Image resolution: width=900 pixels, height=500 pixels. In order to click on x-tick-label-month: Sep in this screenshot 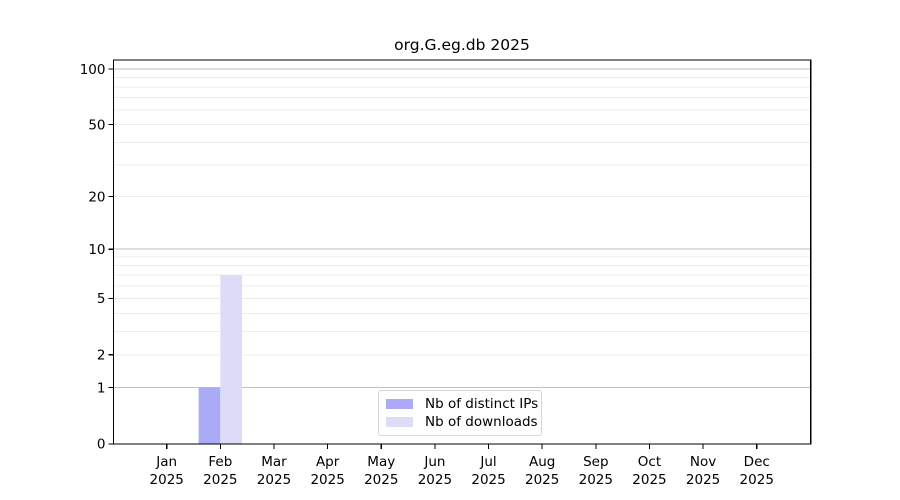, I will do `click(595, 462)`.